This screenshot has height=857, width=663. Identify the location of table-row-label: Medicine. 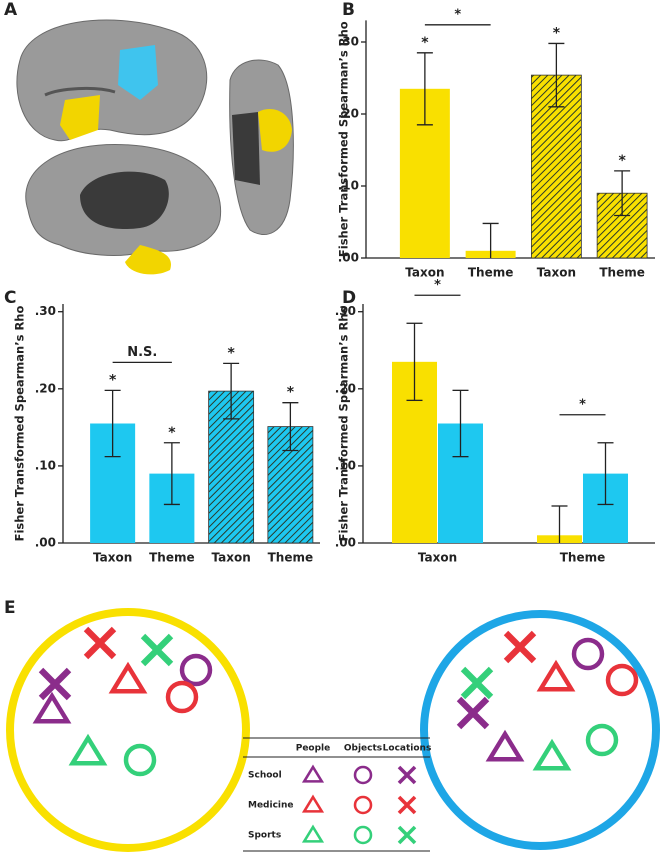
(271, 806).